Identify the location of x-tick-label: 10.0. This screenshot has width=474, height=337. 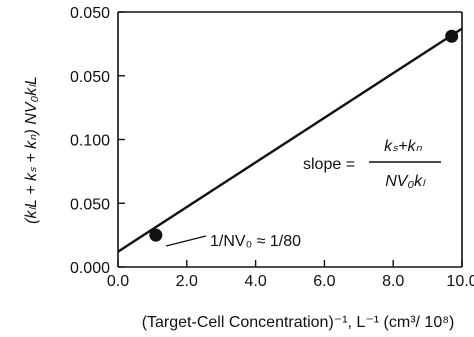
(460, 281).